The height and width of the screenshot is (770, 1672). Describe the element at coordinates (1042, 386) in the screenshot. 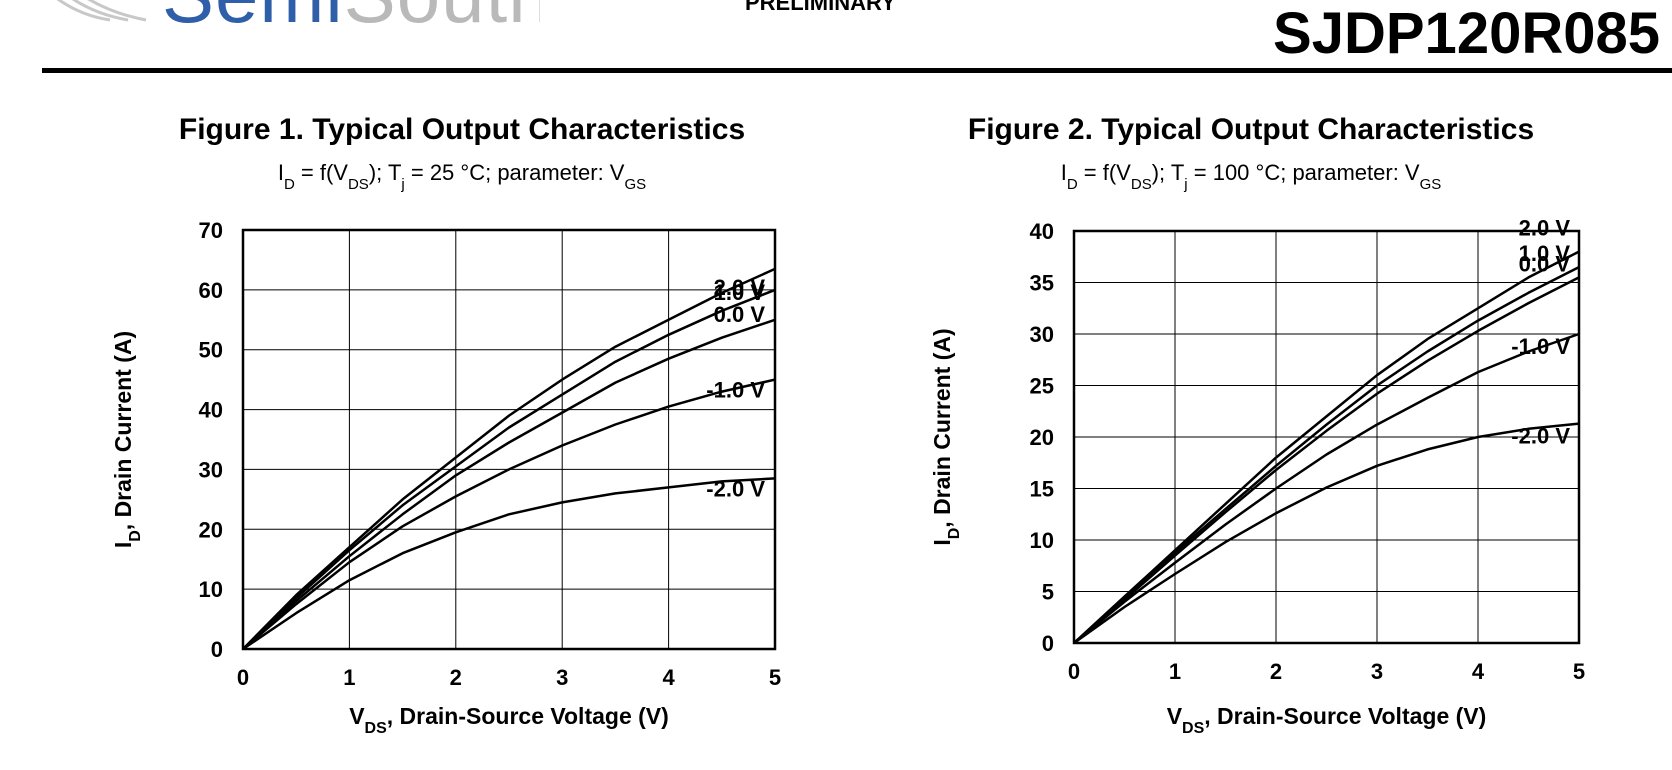

I see `y-tick-label: 25` at that location.